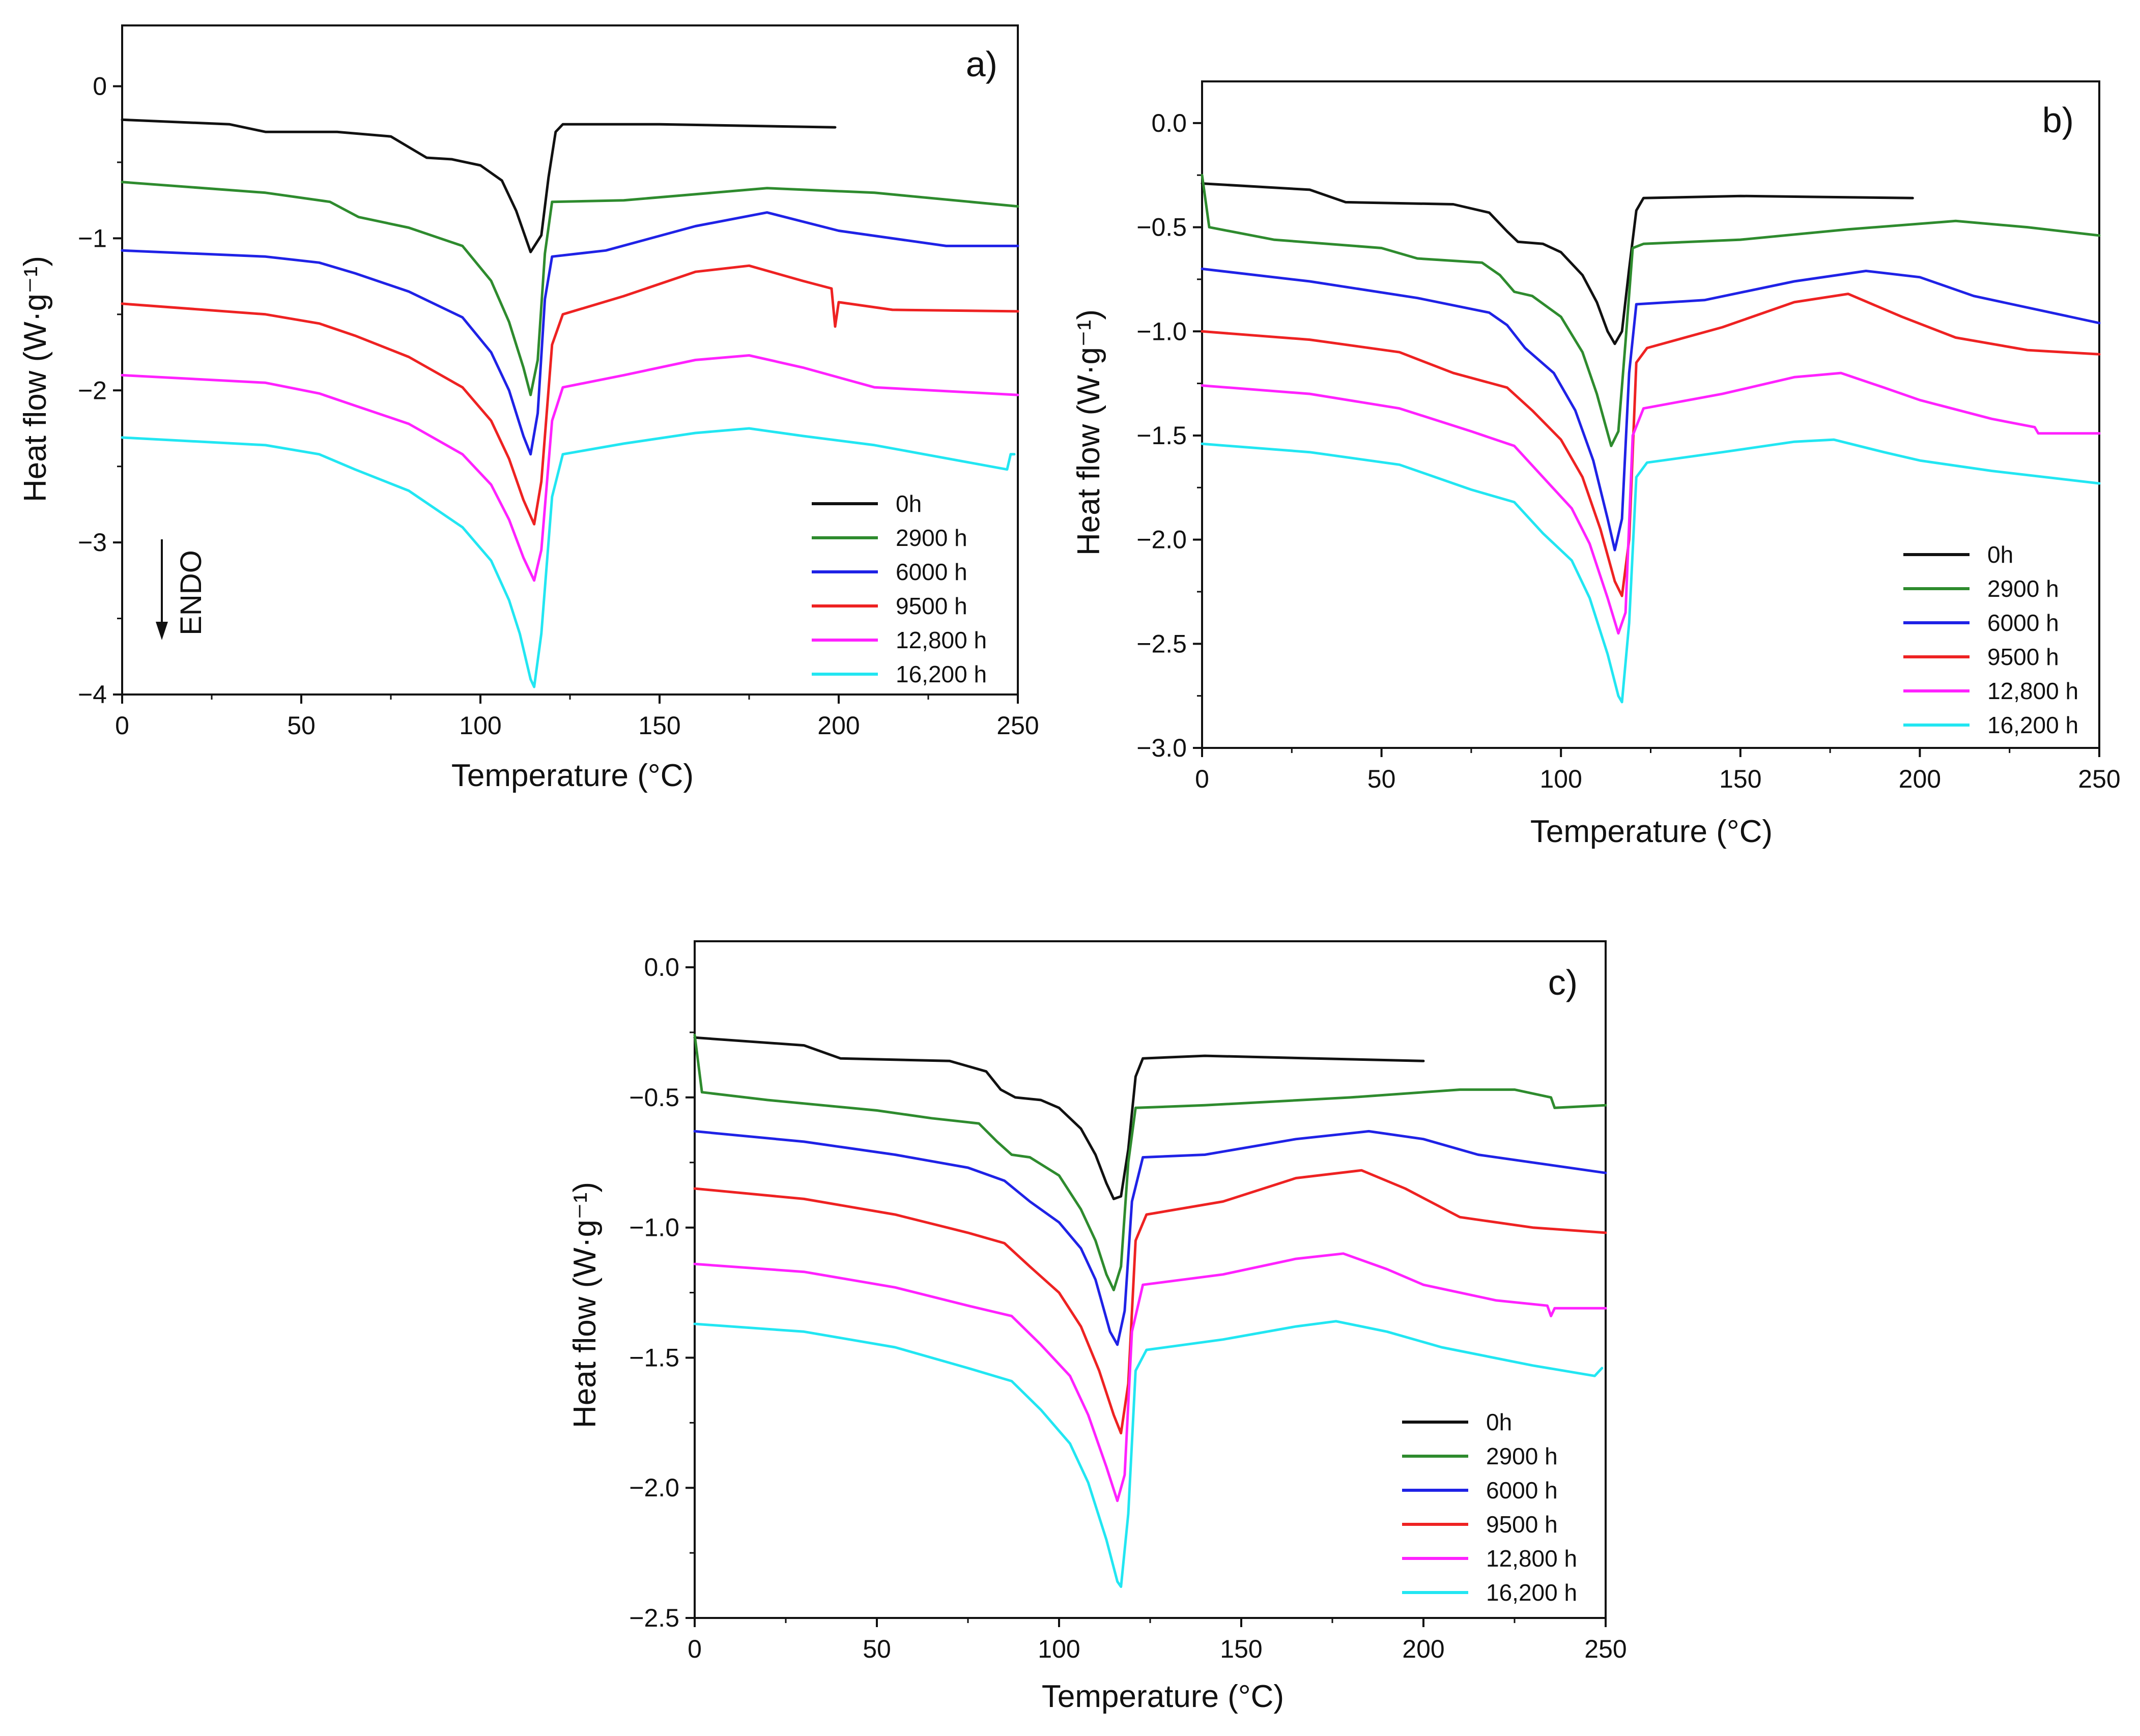 Image resolution: width=2140 pixels, height=1736 pixels. I want to click on panel-b-x-tick-label: 250, so click(2099, 779).